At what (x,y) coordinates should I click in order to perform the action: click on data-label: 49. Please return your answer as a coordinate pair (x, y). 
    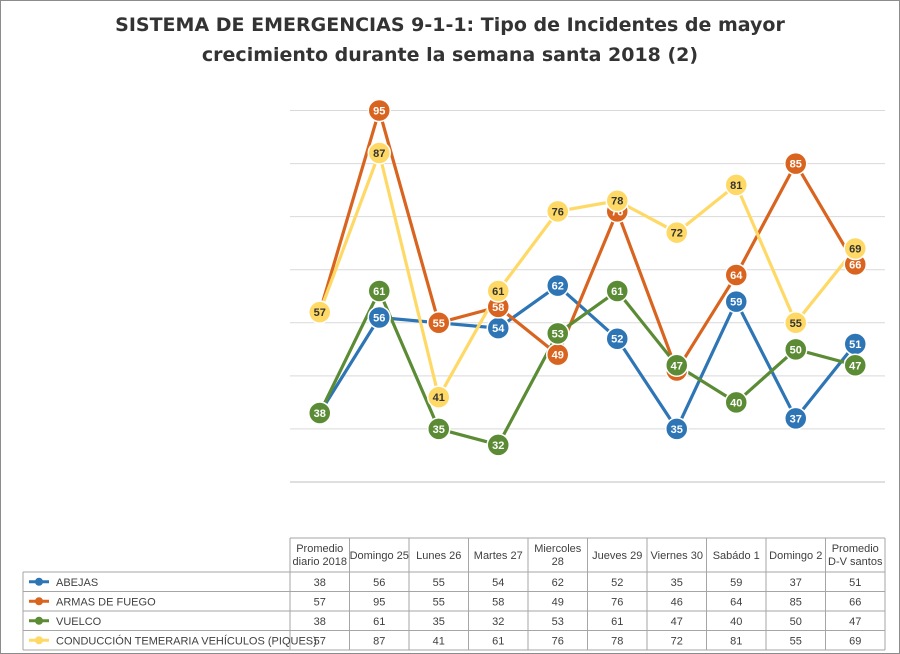
    Looking at the image, I should click on (558, 356).